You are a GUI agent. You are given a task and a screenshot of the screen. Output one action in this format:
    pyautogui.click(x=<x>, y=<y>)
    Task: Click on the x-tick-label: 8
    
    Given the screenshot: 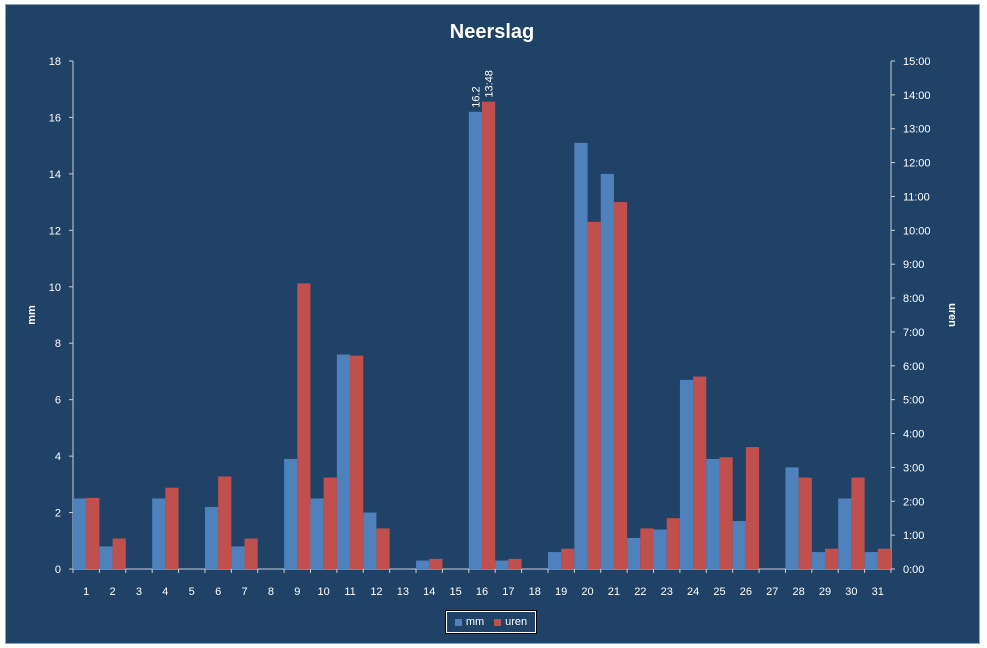 What is the action you would take?
    pyautogui.click(x=271, y=592)
    